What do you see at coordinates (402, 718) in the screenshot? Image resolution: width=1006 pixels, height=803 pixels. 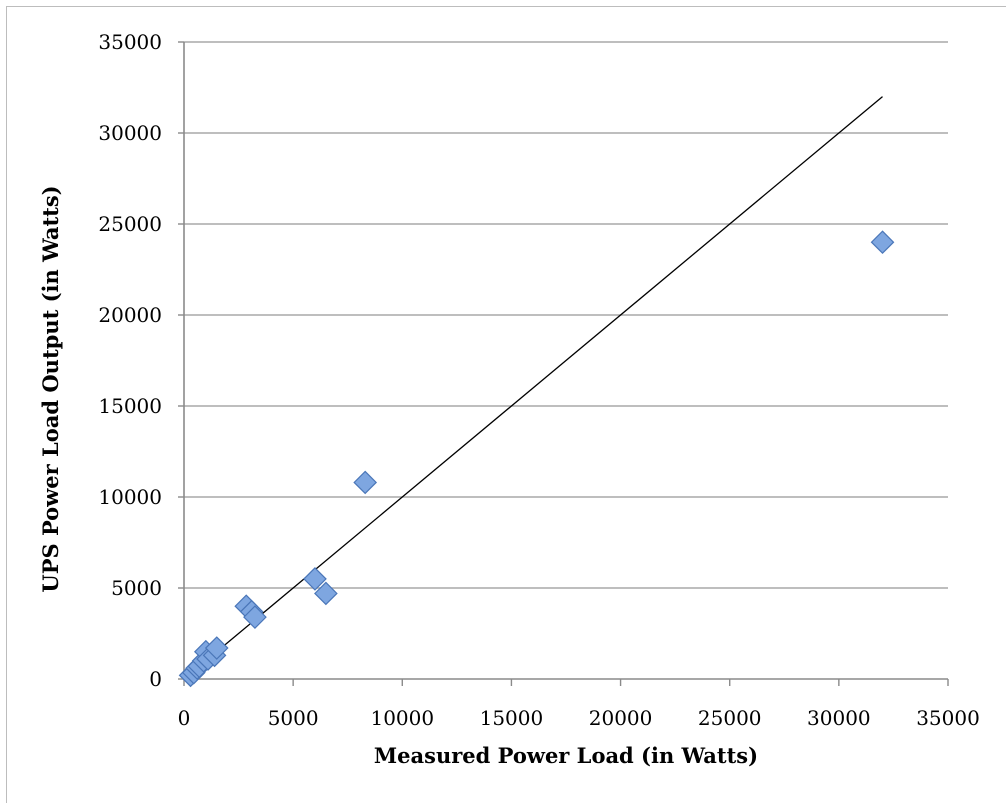 I see `x-tick-label: 10000` at bounding box center [402, 718].